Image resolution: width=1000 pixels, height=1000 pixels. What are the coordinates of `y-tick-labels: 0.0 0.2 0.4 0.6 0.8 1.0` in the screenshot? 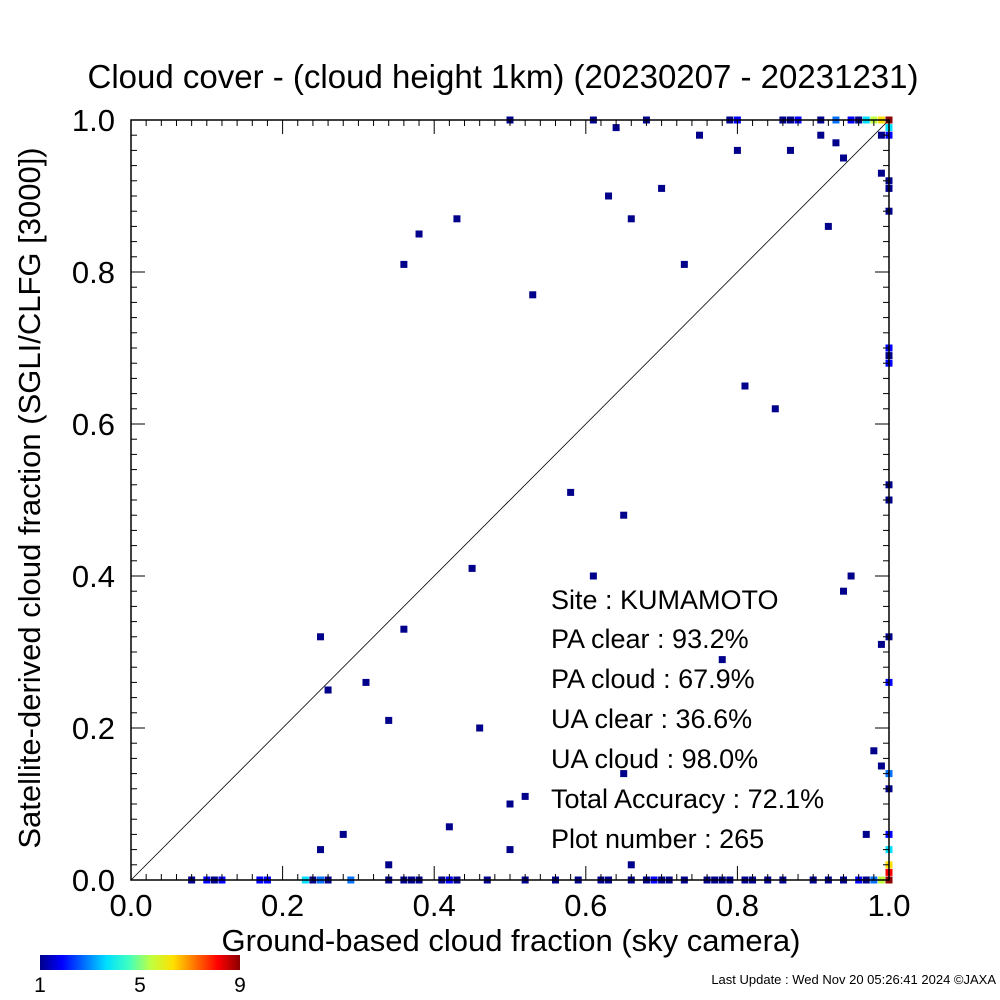 It's located at (93, 500).